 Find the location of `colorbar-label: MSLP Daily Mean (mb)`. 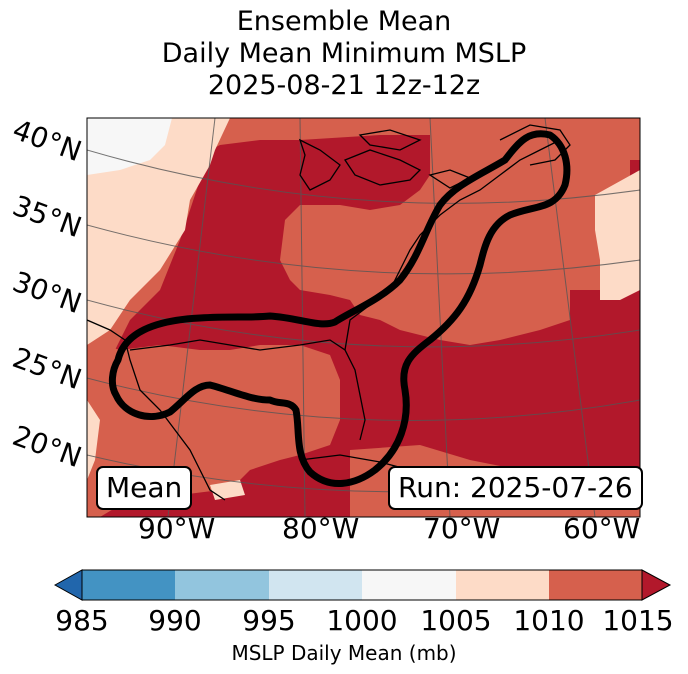

colorbar-label: MSLP Daily Mean (mb) is located at coordinates (344, 653).